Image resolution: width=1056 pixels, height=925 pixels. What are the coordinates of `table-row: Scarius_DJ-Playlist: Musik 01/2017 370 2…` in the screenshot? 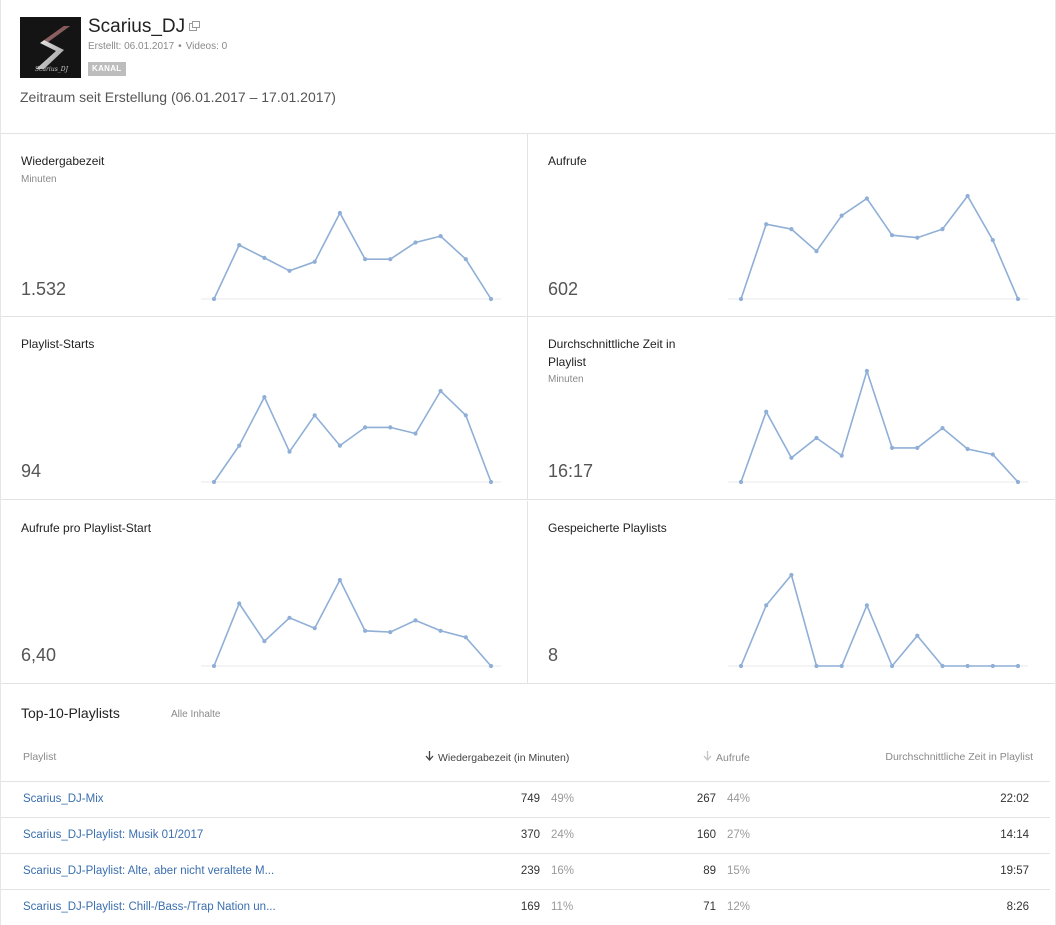 It's located at (525, 836).